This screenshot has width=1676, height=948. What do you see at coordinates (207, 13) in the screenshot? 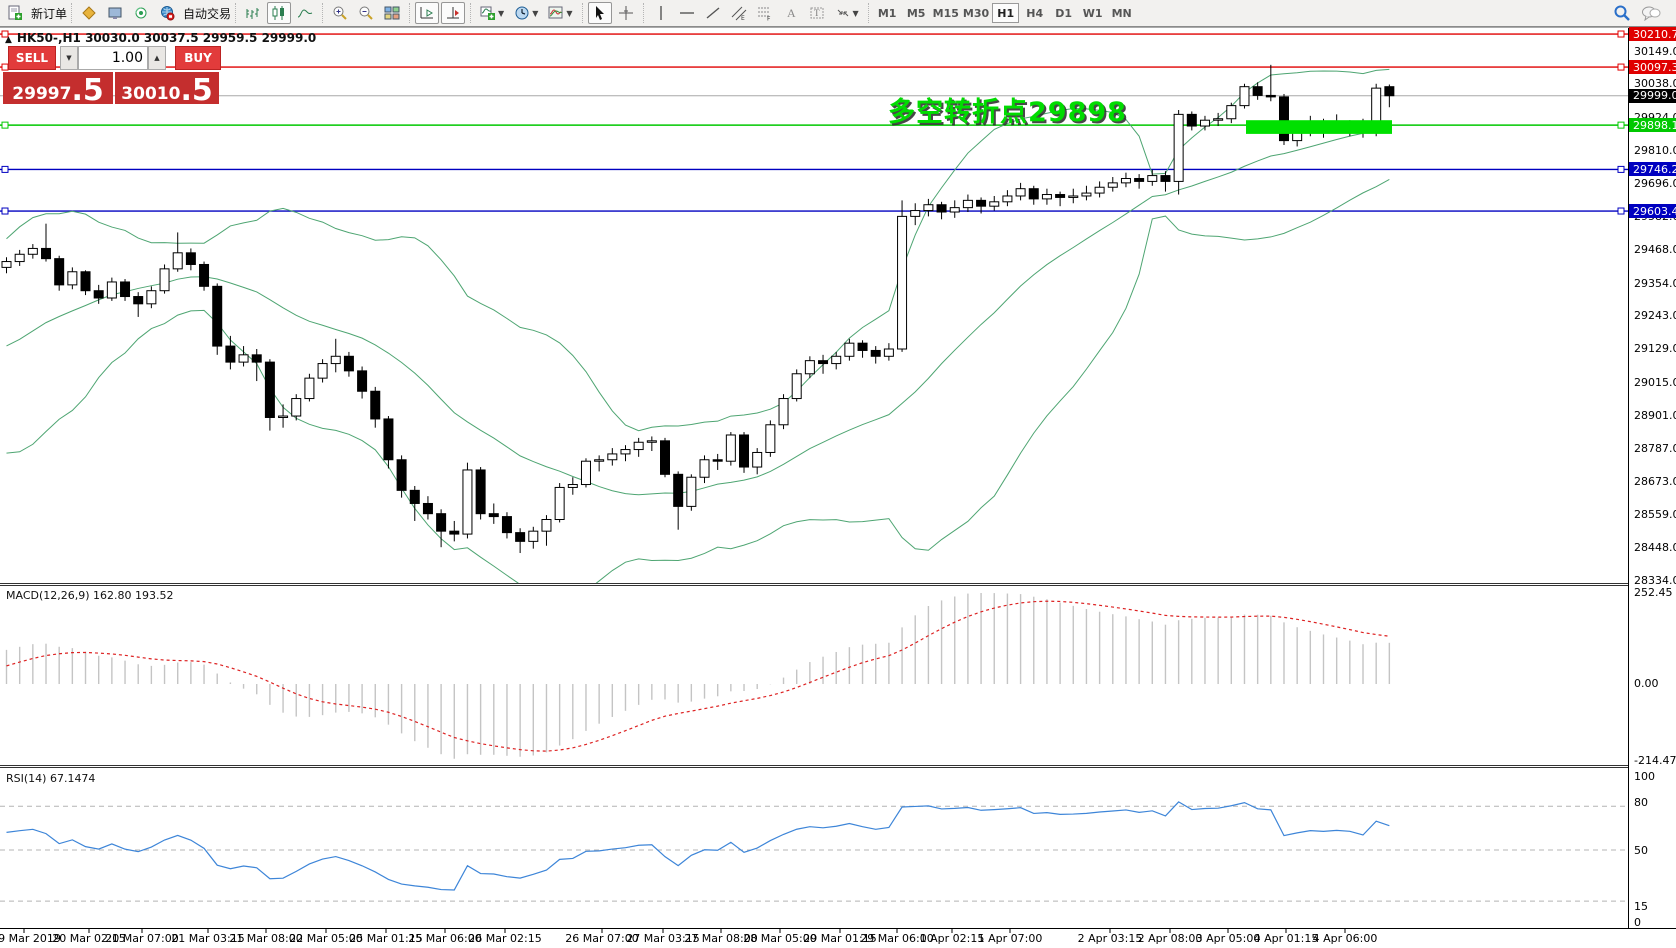
I see `auto-trading-label: 自动交易` at bounding box center [207, 13].